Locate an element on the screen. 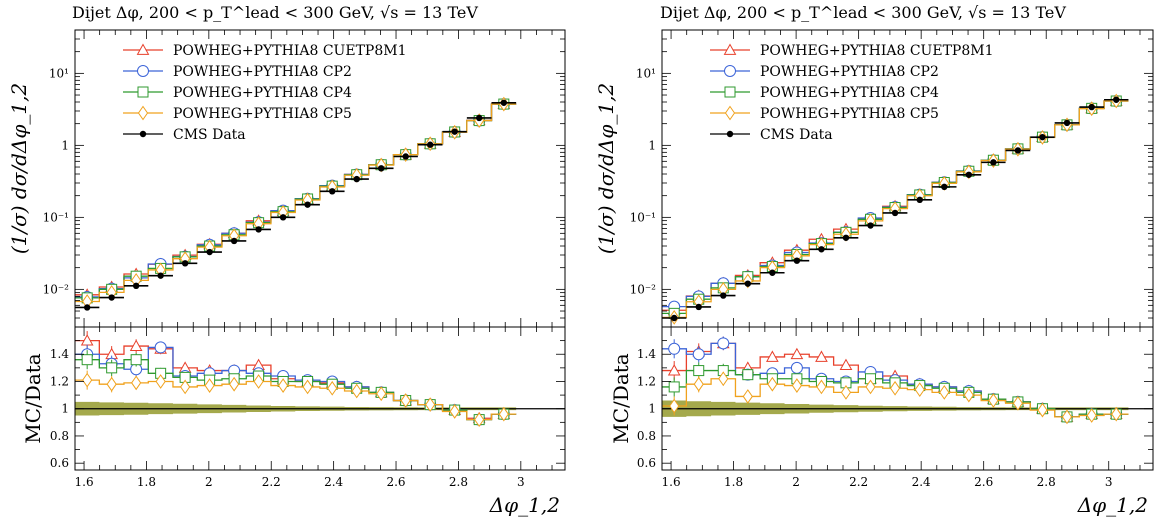 This screenshot has height=526, width=1156. ratio-frame is located at coordinates (320, 398).